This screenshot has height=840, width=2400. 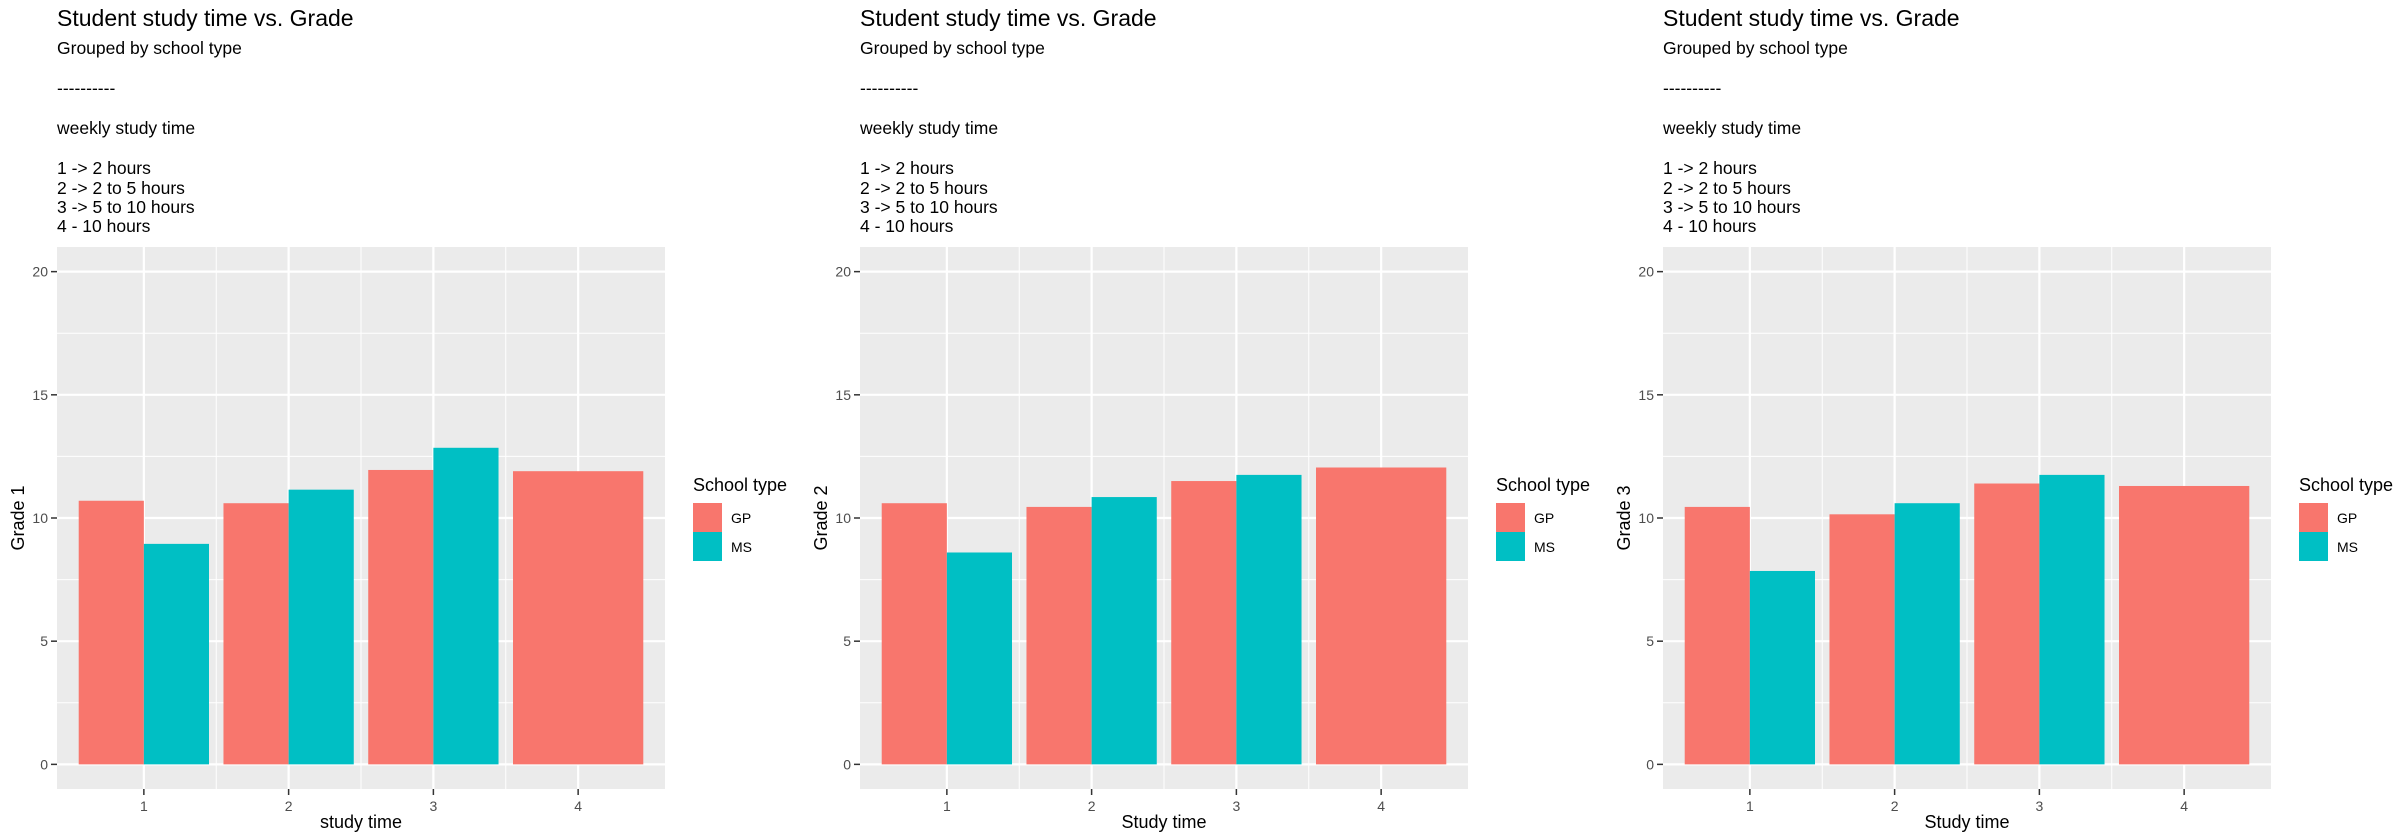 I want to click on y-axis-title: Grade 3, so click(x=1624, y=517).